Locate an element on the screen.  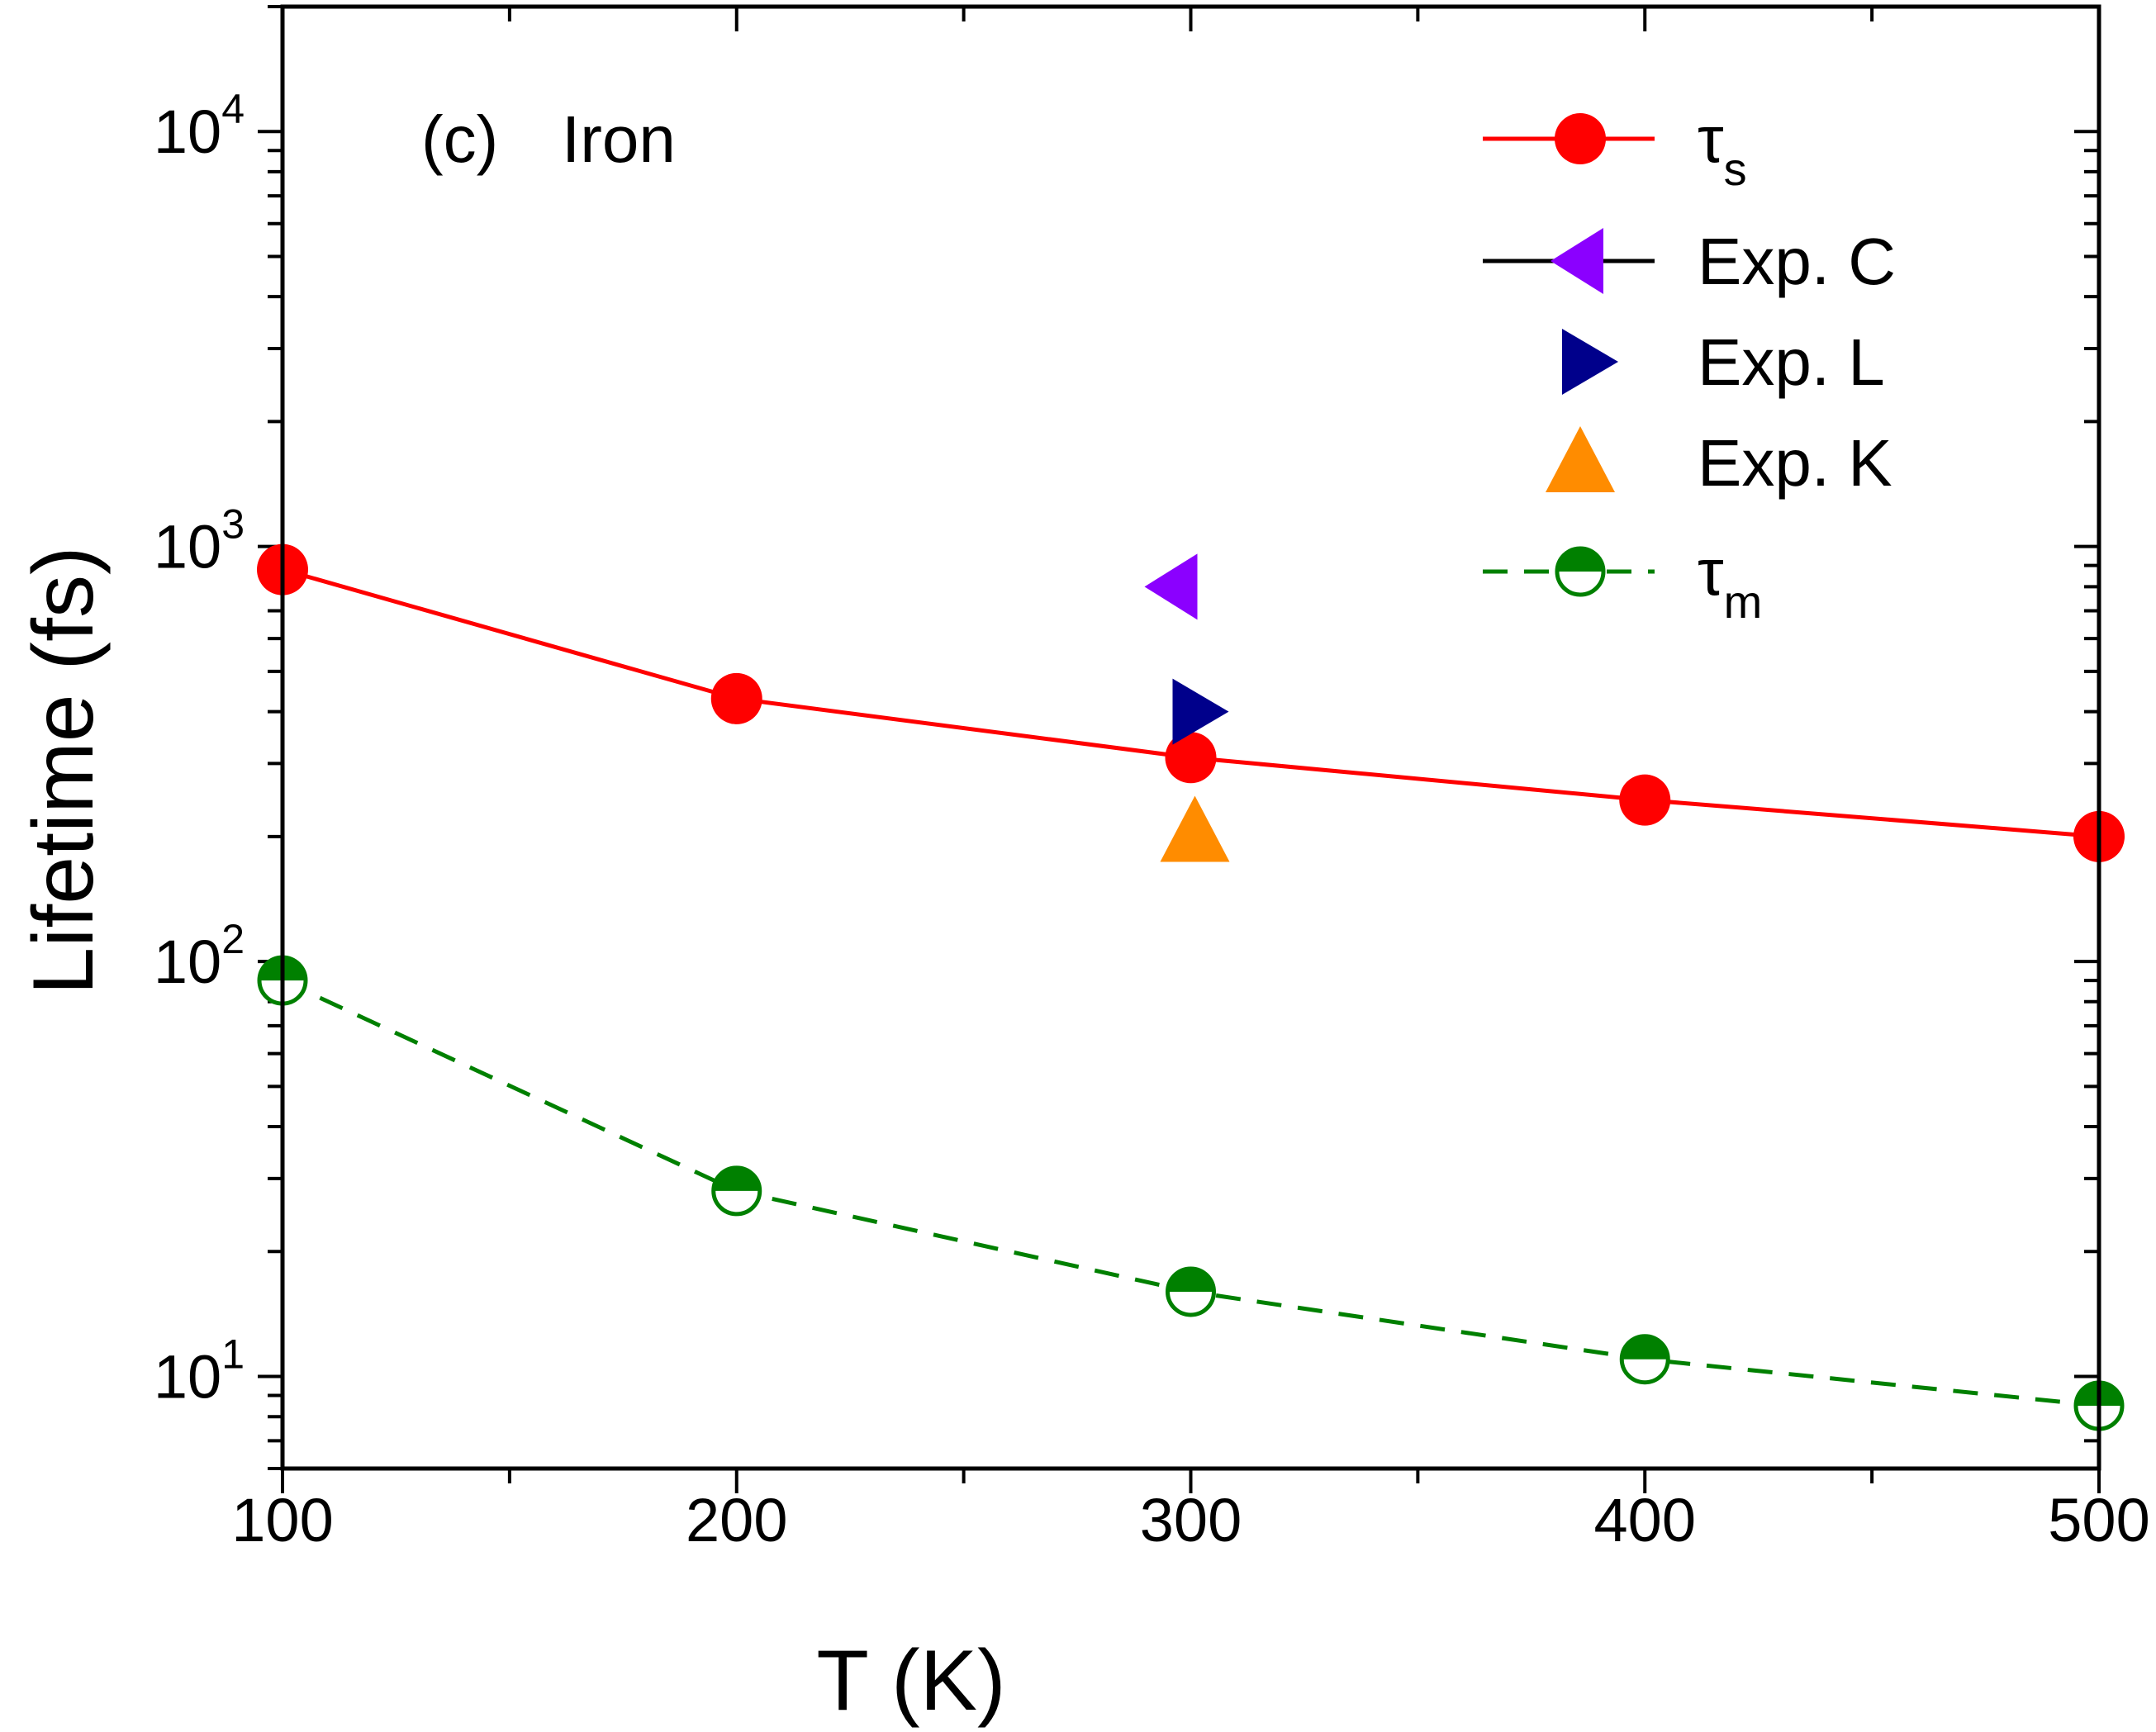
y-tick-label: 10² is located at coordinates (200, 956).